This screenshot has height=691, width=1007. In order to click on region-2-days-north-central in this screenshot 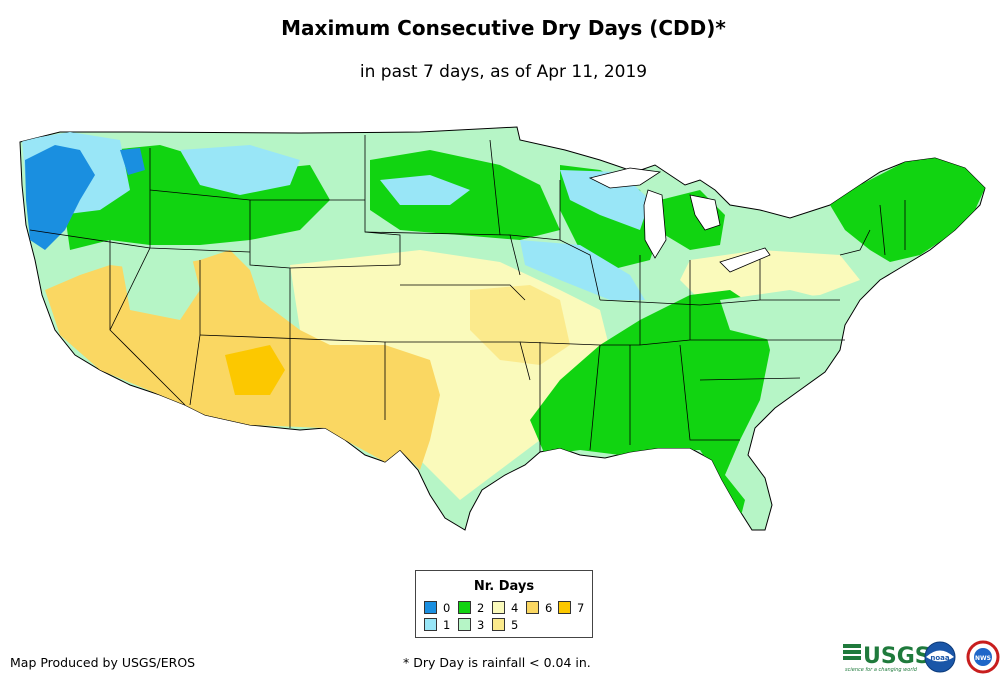, I will do `click(465, 195)`.